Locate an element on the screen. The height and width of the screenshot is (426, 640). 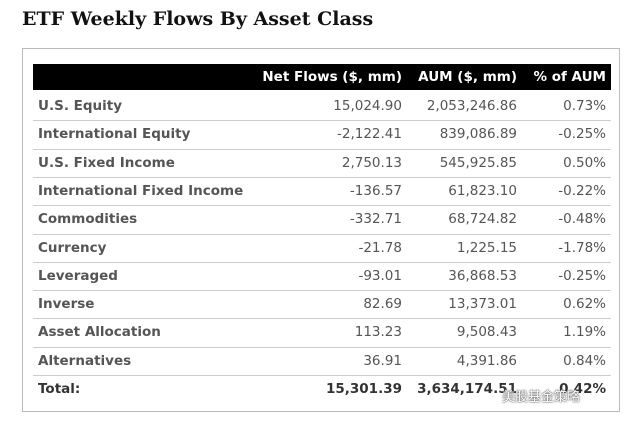
cell-value: 2,750.13 is located at coordinates (371, 162).